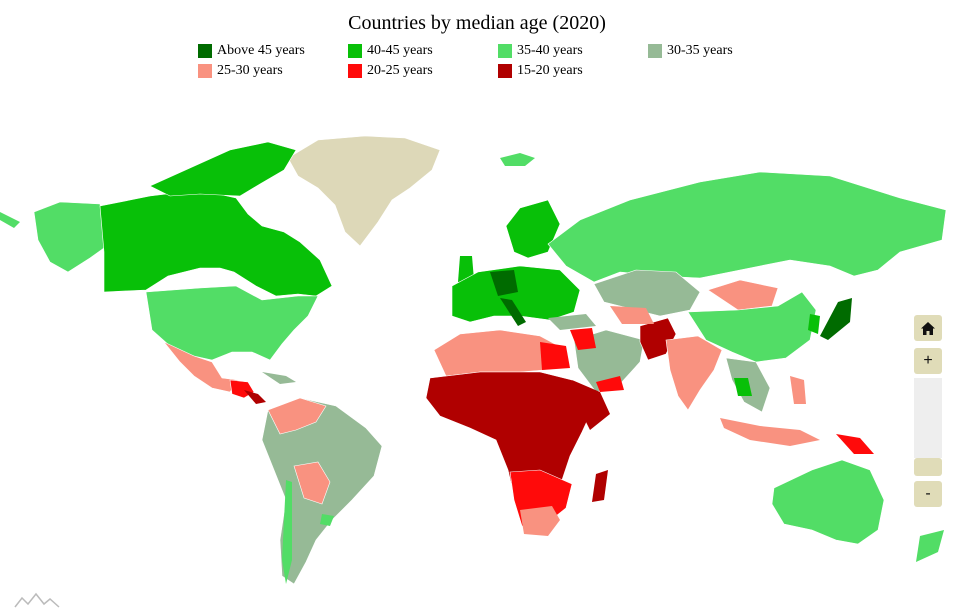 This screenshot has height=611, width=954. I want to click on zoom-out-button: -, so click(928, 494).